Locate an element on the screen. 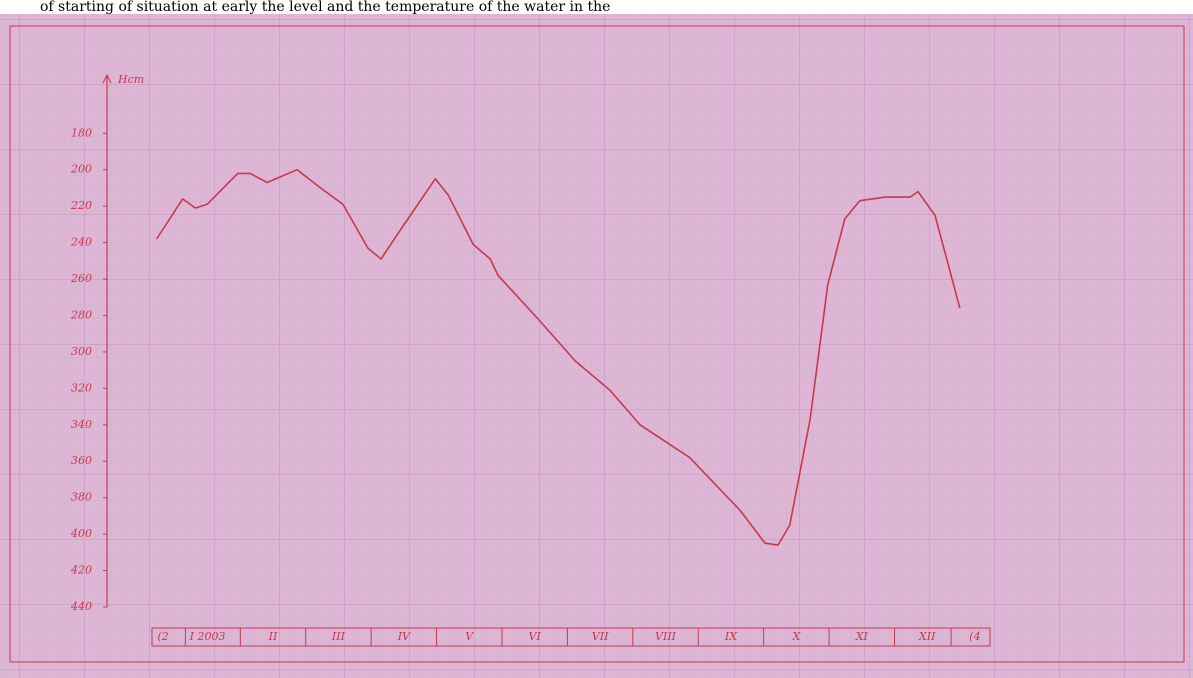 The height and width of the screenshot is (678, 1193). x-tick-label: XI is located at coordinates (862, 636).